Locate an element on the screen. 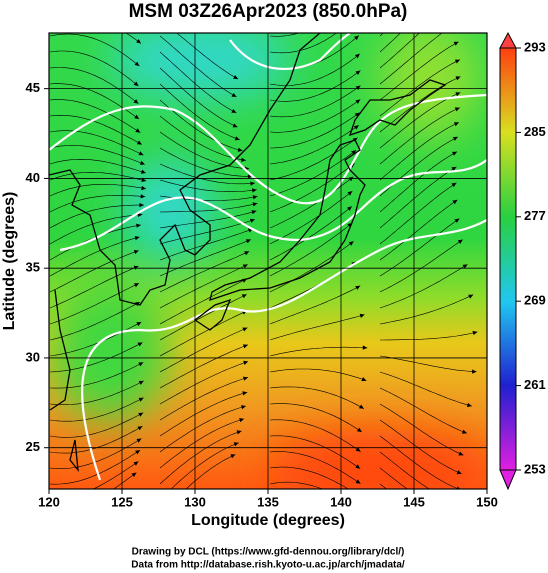  colorbar-extend-top is located at coordinates (508, 40).